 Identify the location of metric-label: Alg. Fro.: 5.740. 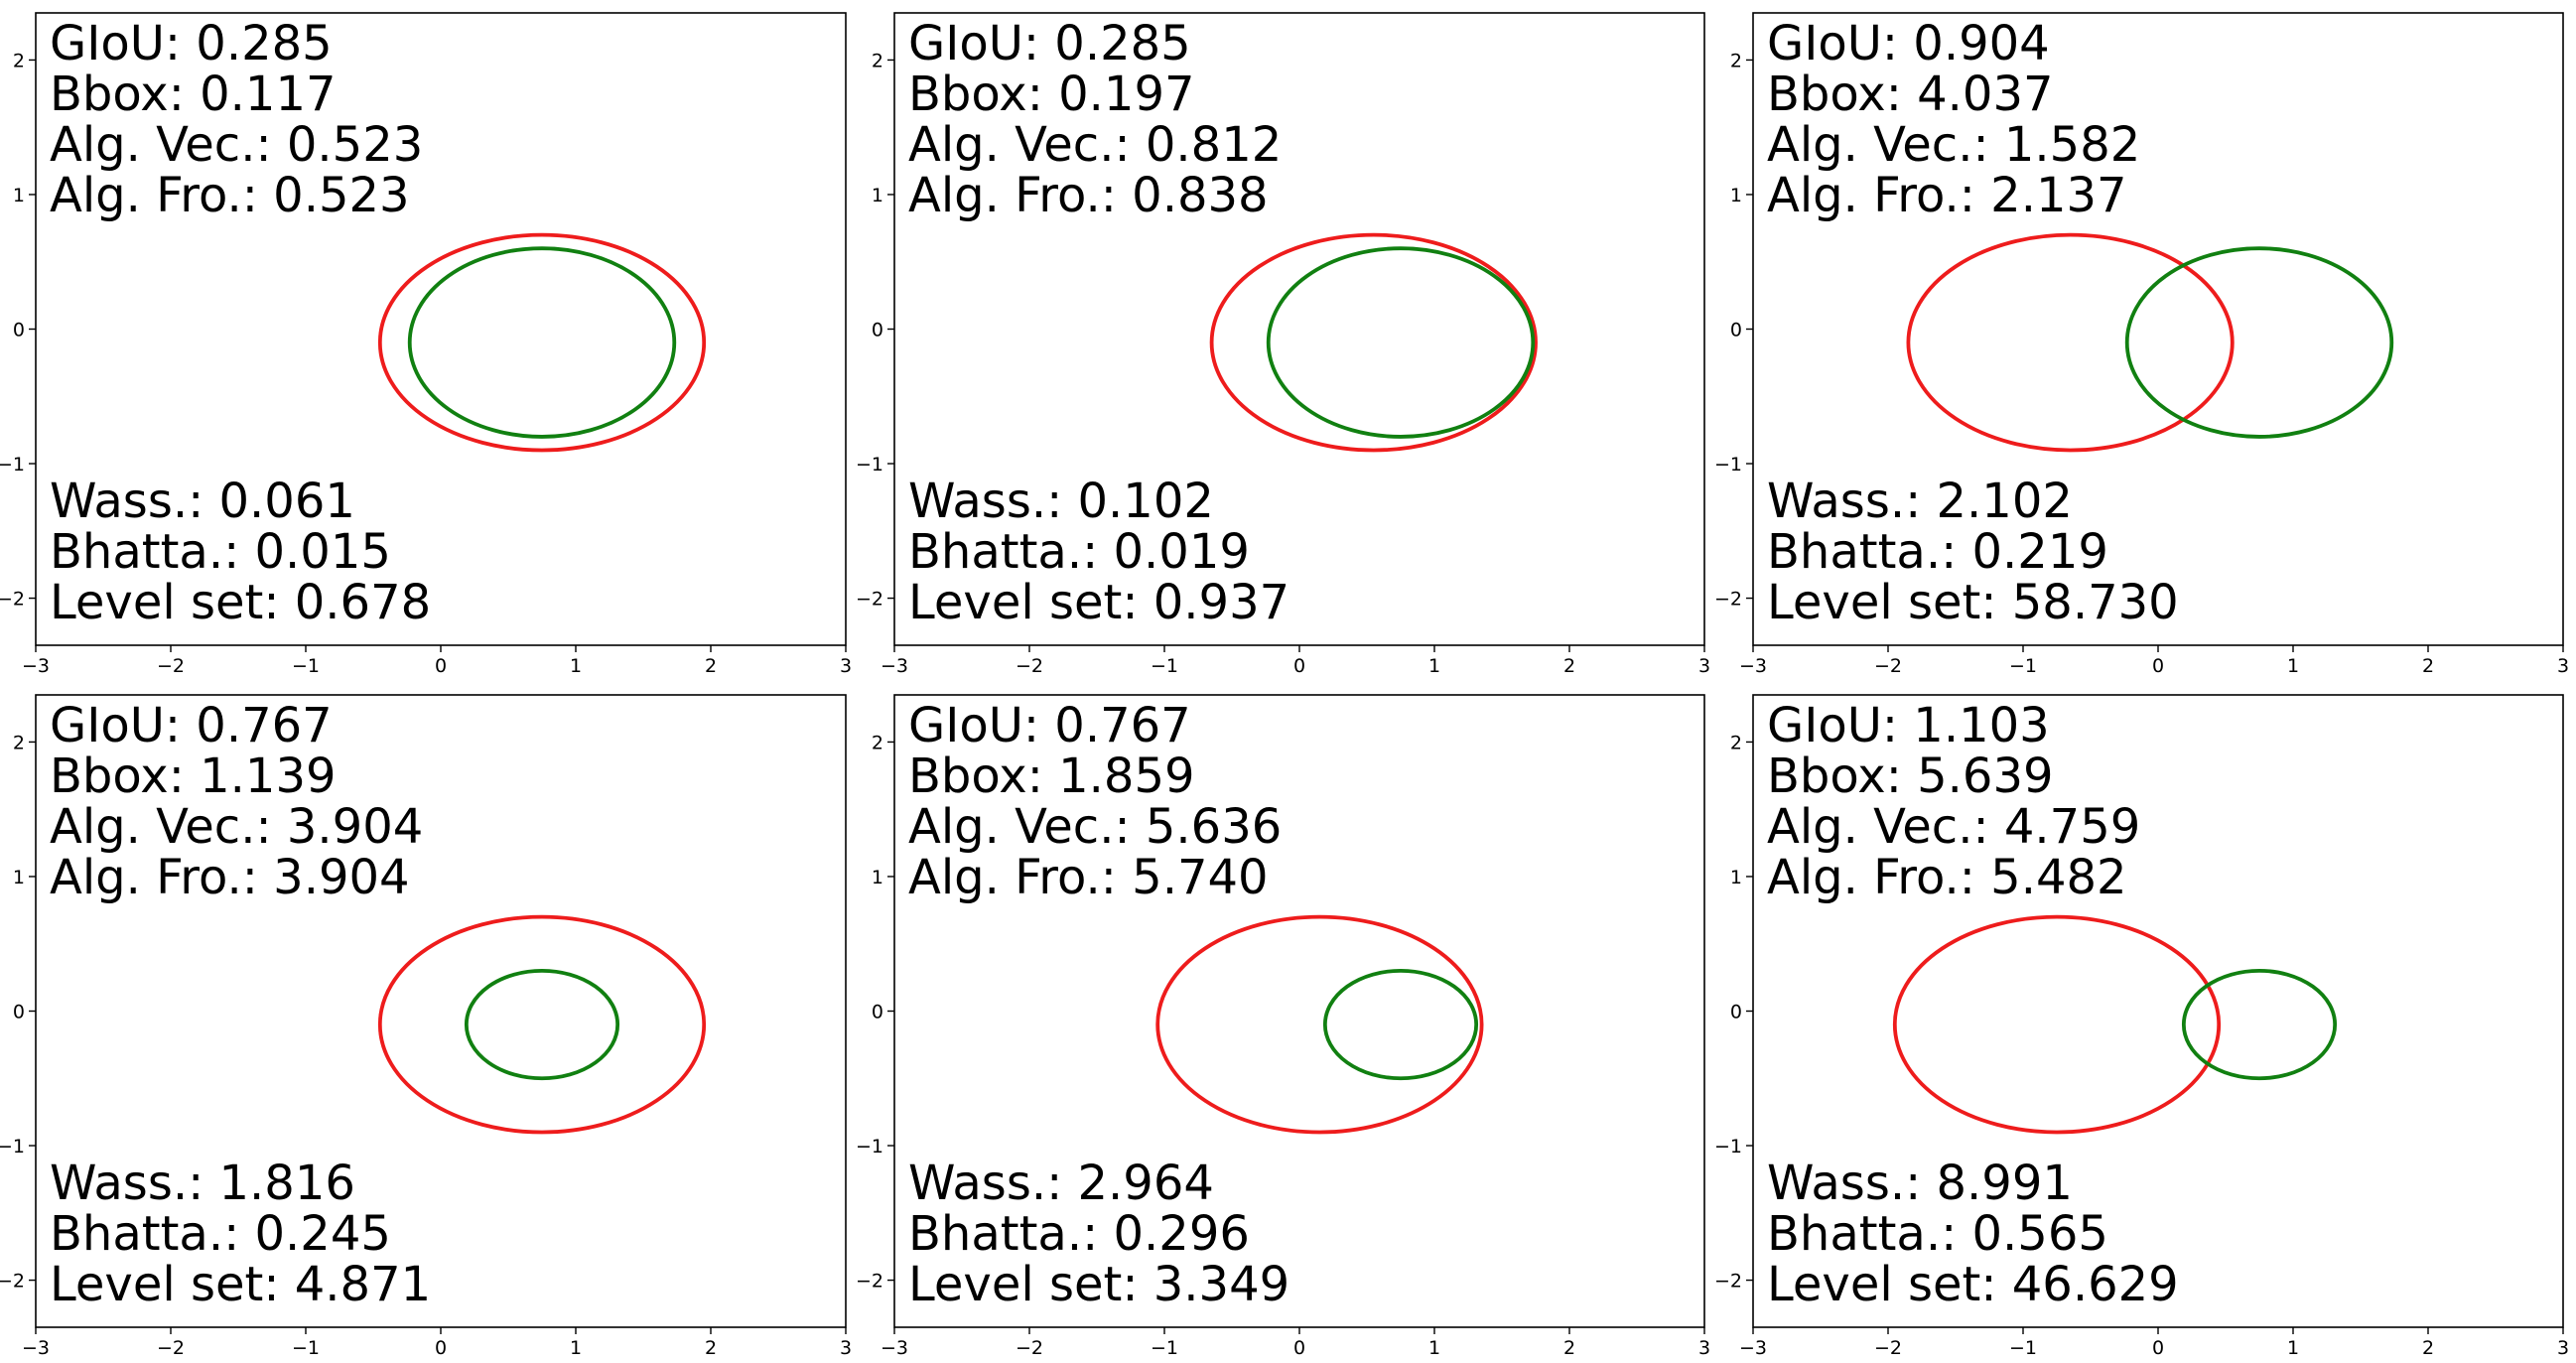
(1088, 877).